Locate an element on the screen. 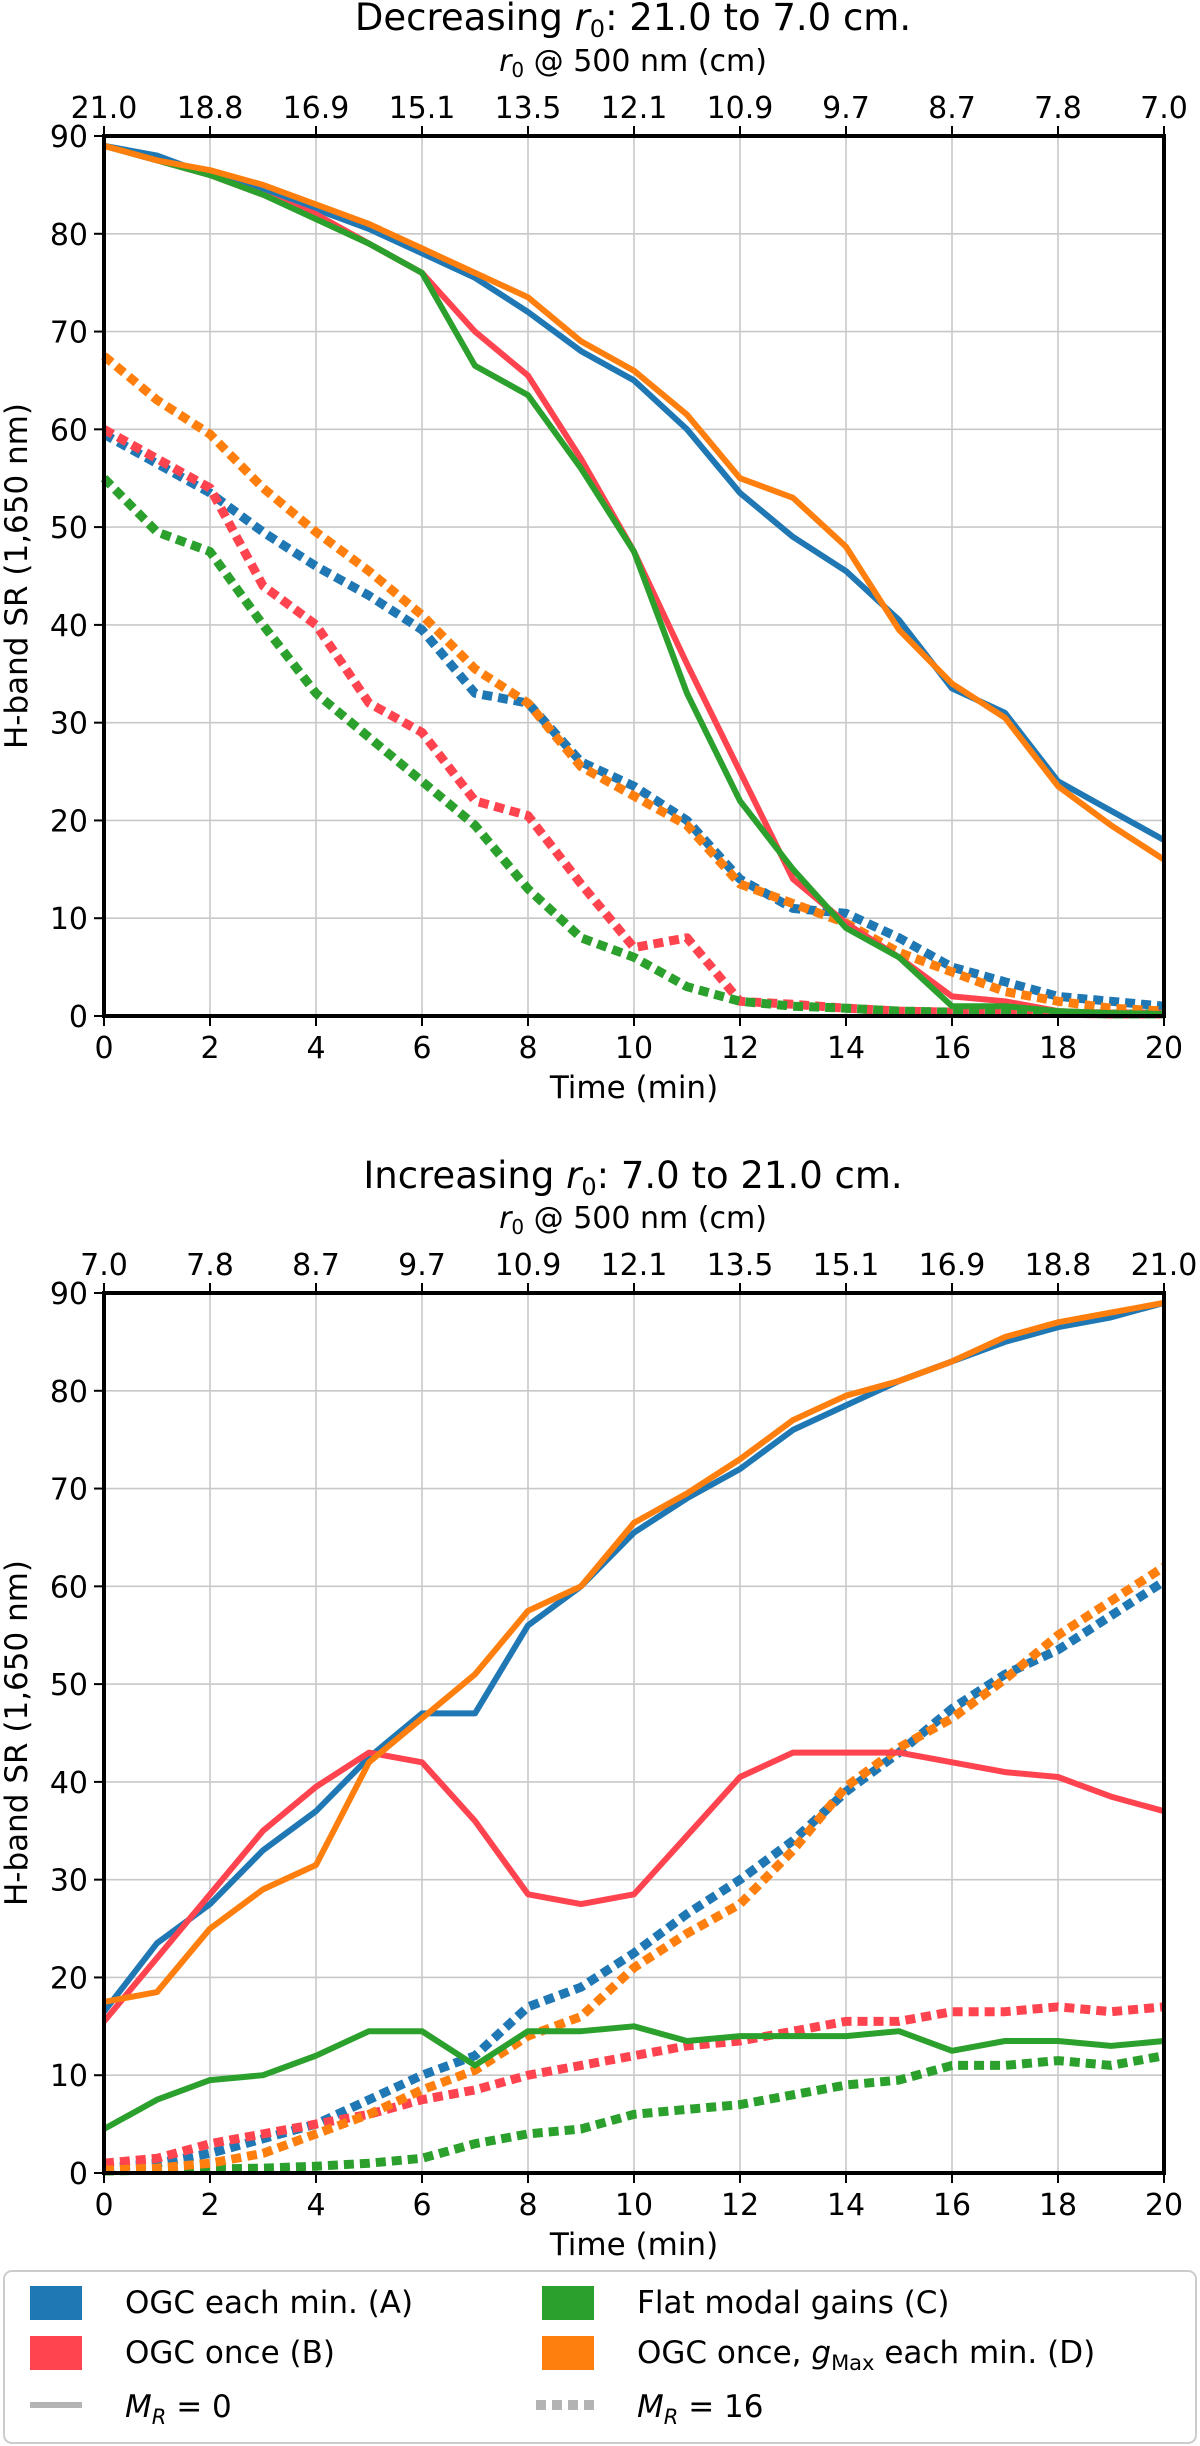  chart-title: Increasing r0: 7.0 to 21.0 cm. is located at coordinates (632, 1177).